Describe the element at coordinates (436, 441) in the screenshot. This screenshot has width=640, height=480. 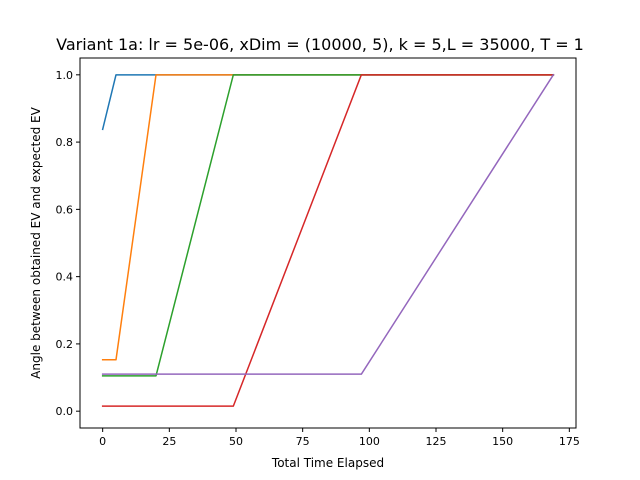
I see `x-tick-label: 125` at that location.